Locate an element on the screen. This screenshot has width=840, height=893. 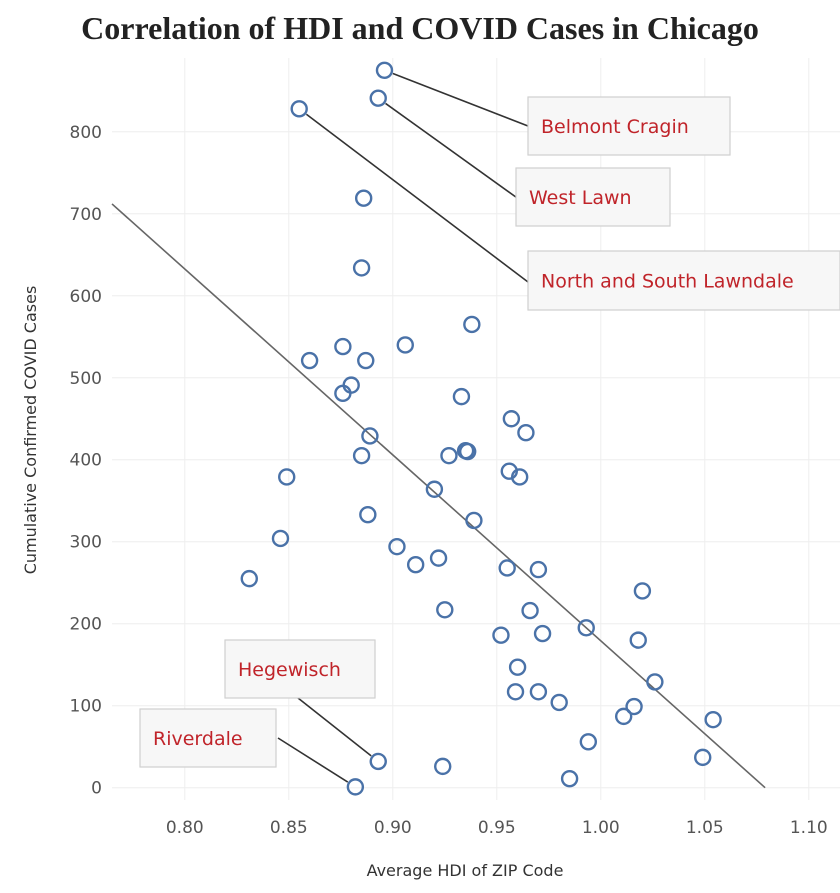
y-tick-label: 600 is located at coordinates (86, 297).